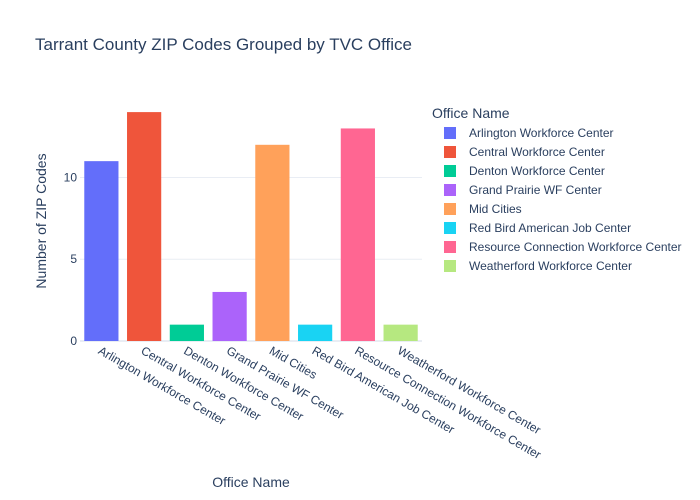  I want to click on legend-label-grand-prairie-wf-center: Grand Prairie WF Center, so click(535, 190).